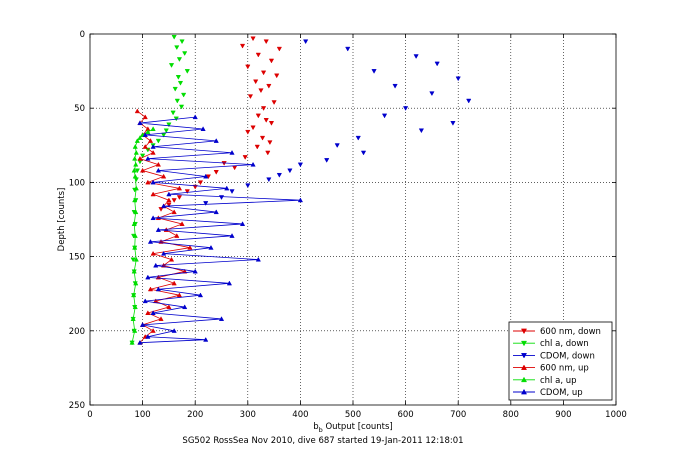 This screenshot has width=681, height=454. I want to click on legend-label: chl a, down, so click(564, 344).